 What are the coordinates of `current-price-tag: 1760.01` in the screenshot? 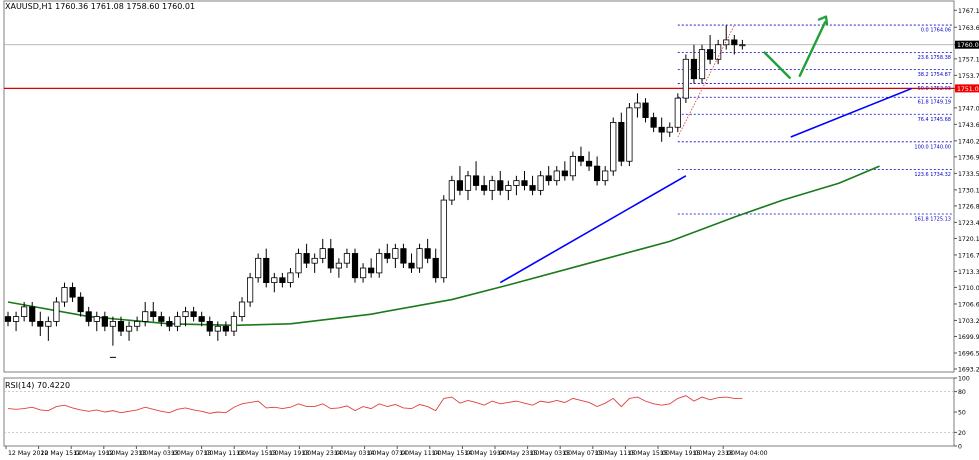 It's located at (967, 44).